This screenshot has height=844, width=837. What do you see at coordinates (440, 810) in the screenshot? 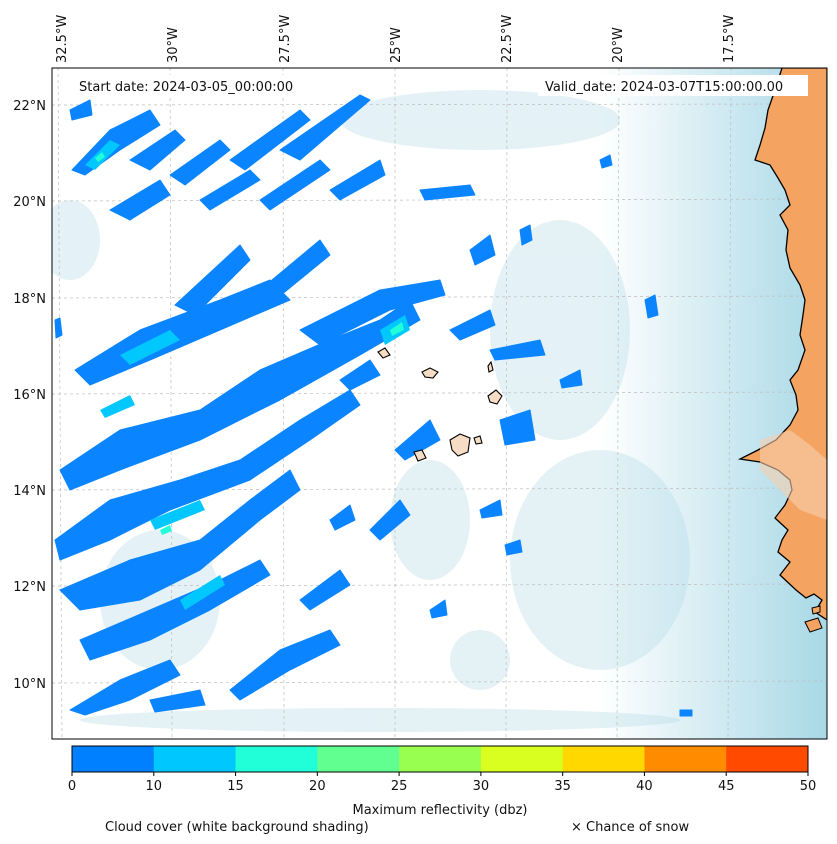
I see `colorbar-label: Maximum reflectivity (dbz)` at bounding box center [440, 810].